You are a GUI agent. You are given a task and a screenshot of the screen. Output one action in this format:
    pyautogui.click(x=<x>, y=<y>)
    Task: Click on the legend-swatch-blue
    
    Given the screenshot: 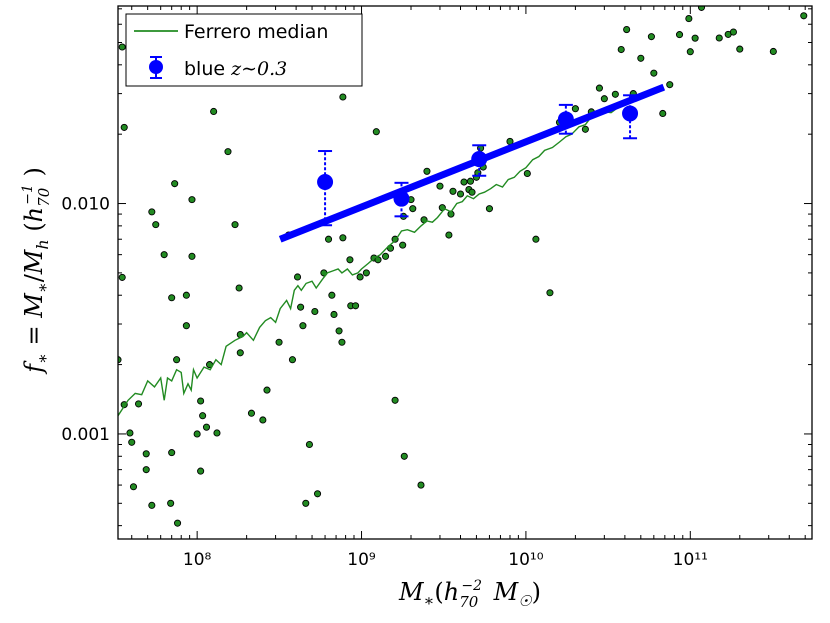 What is the action you would take?
    pyautogui.click(x=156, y=67)
    